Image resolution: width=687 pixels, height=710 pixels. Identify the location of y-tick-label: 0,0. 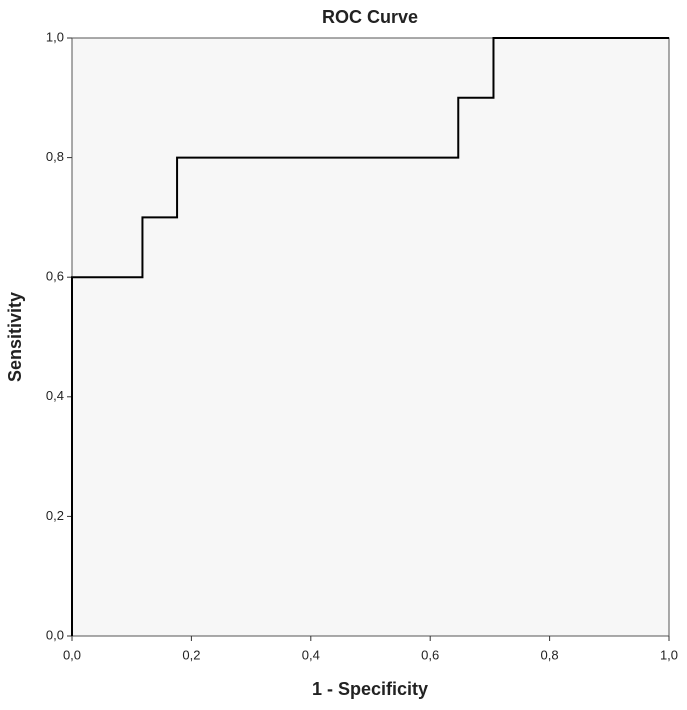
(55, 634).